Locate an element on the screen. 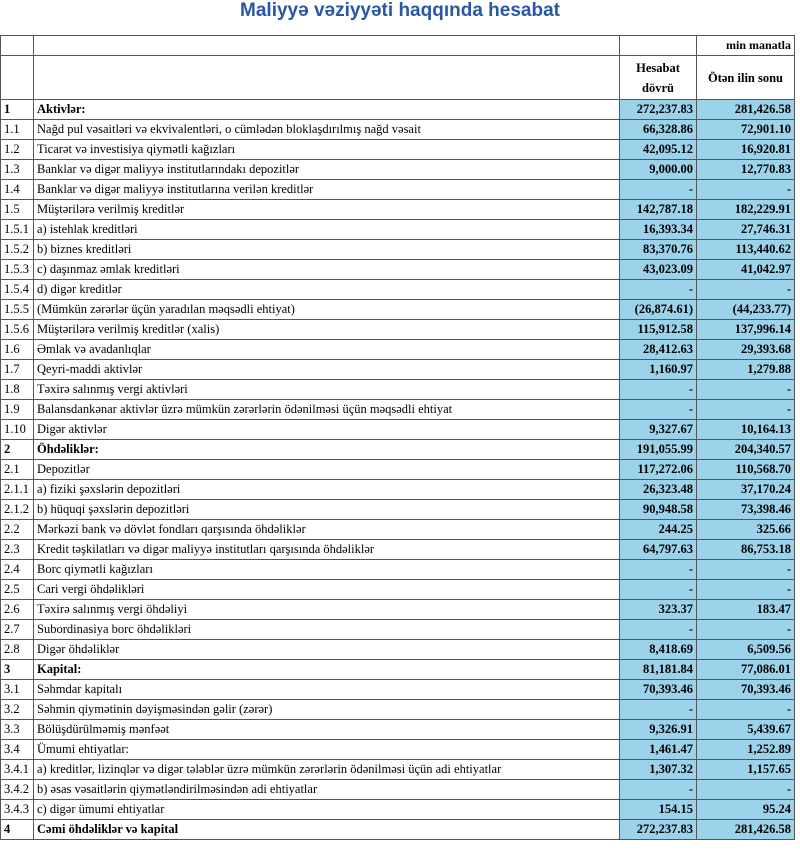 This screenshot has width=800, height=857. col-header: Ötən ilin sonu is located at coordinates (745, 77).